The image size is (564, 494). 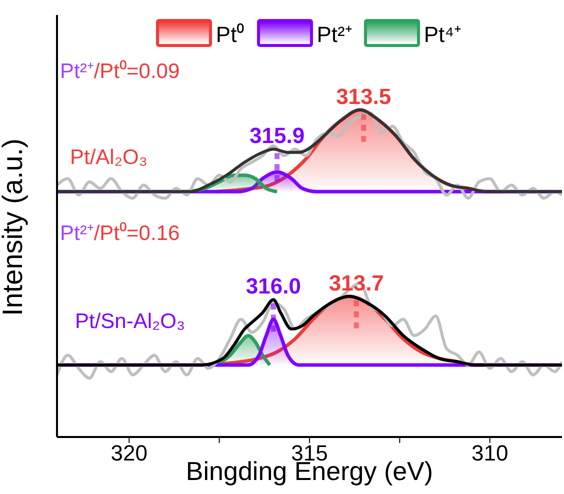 What do you see at coordinates (490, 453) in the screenshot?
I see `x-tick-label: 310` at bounding box center [490, 453].